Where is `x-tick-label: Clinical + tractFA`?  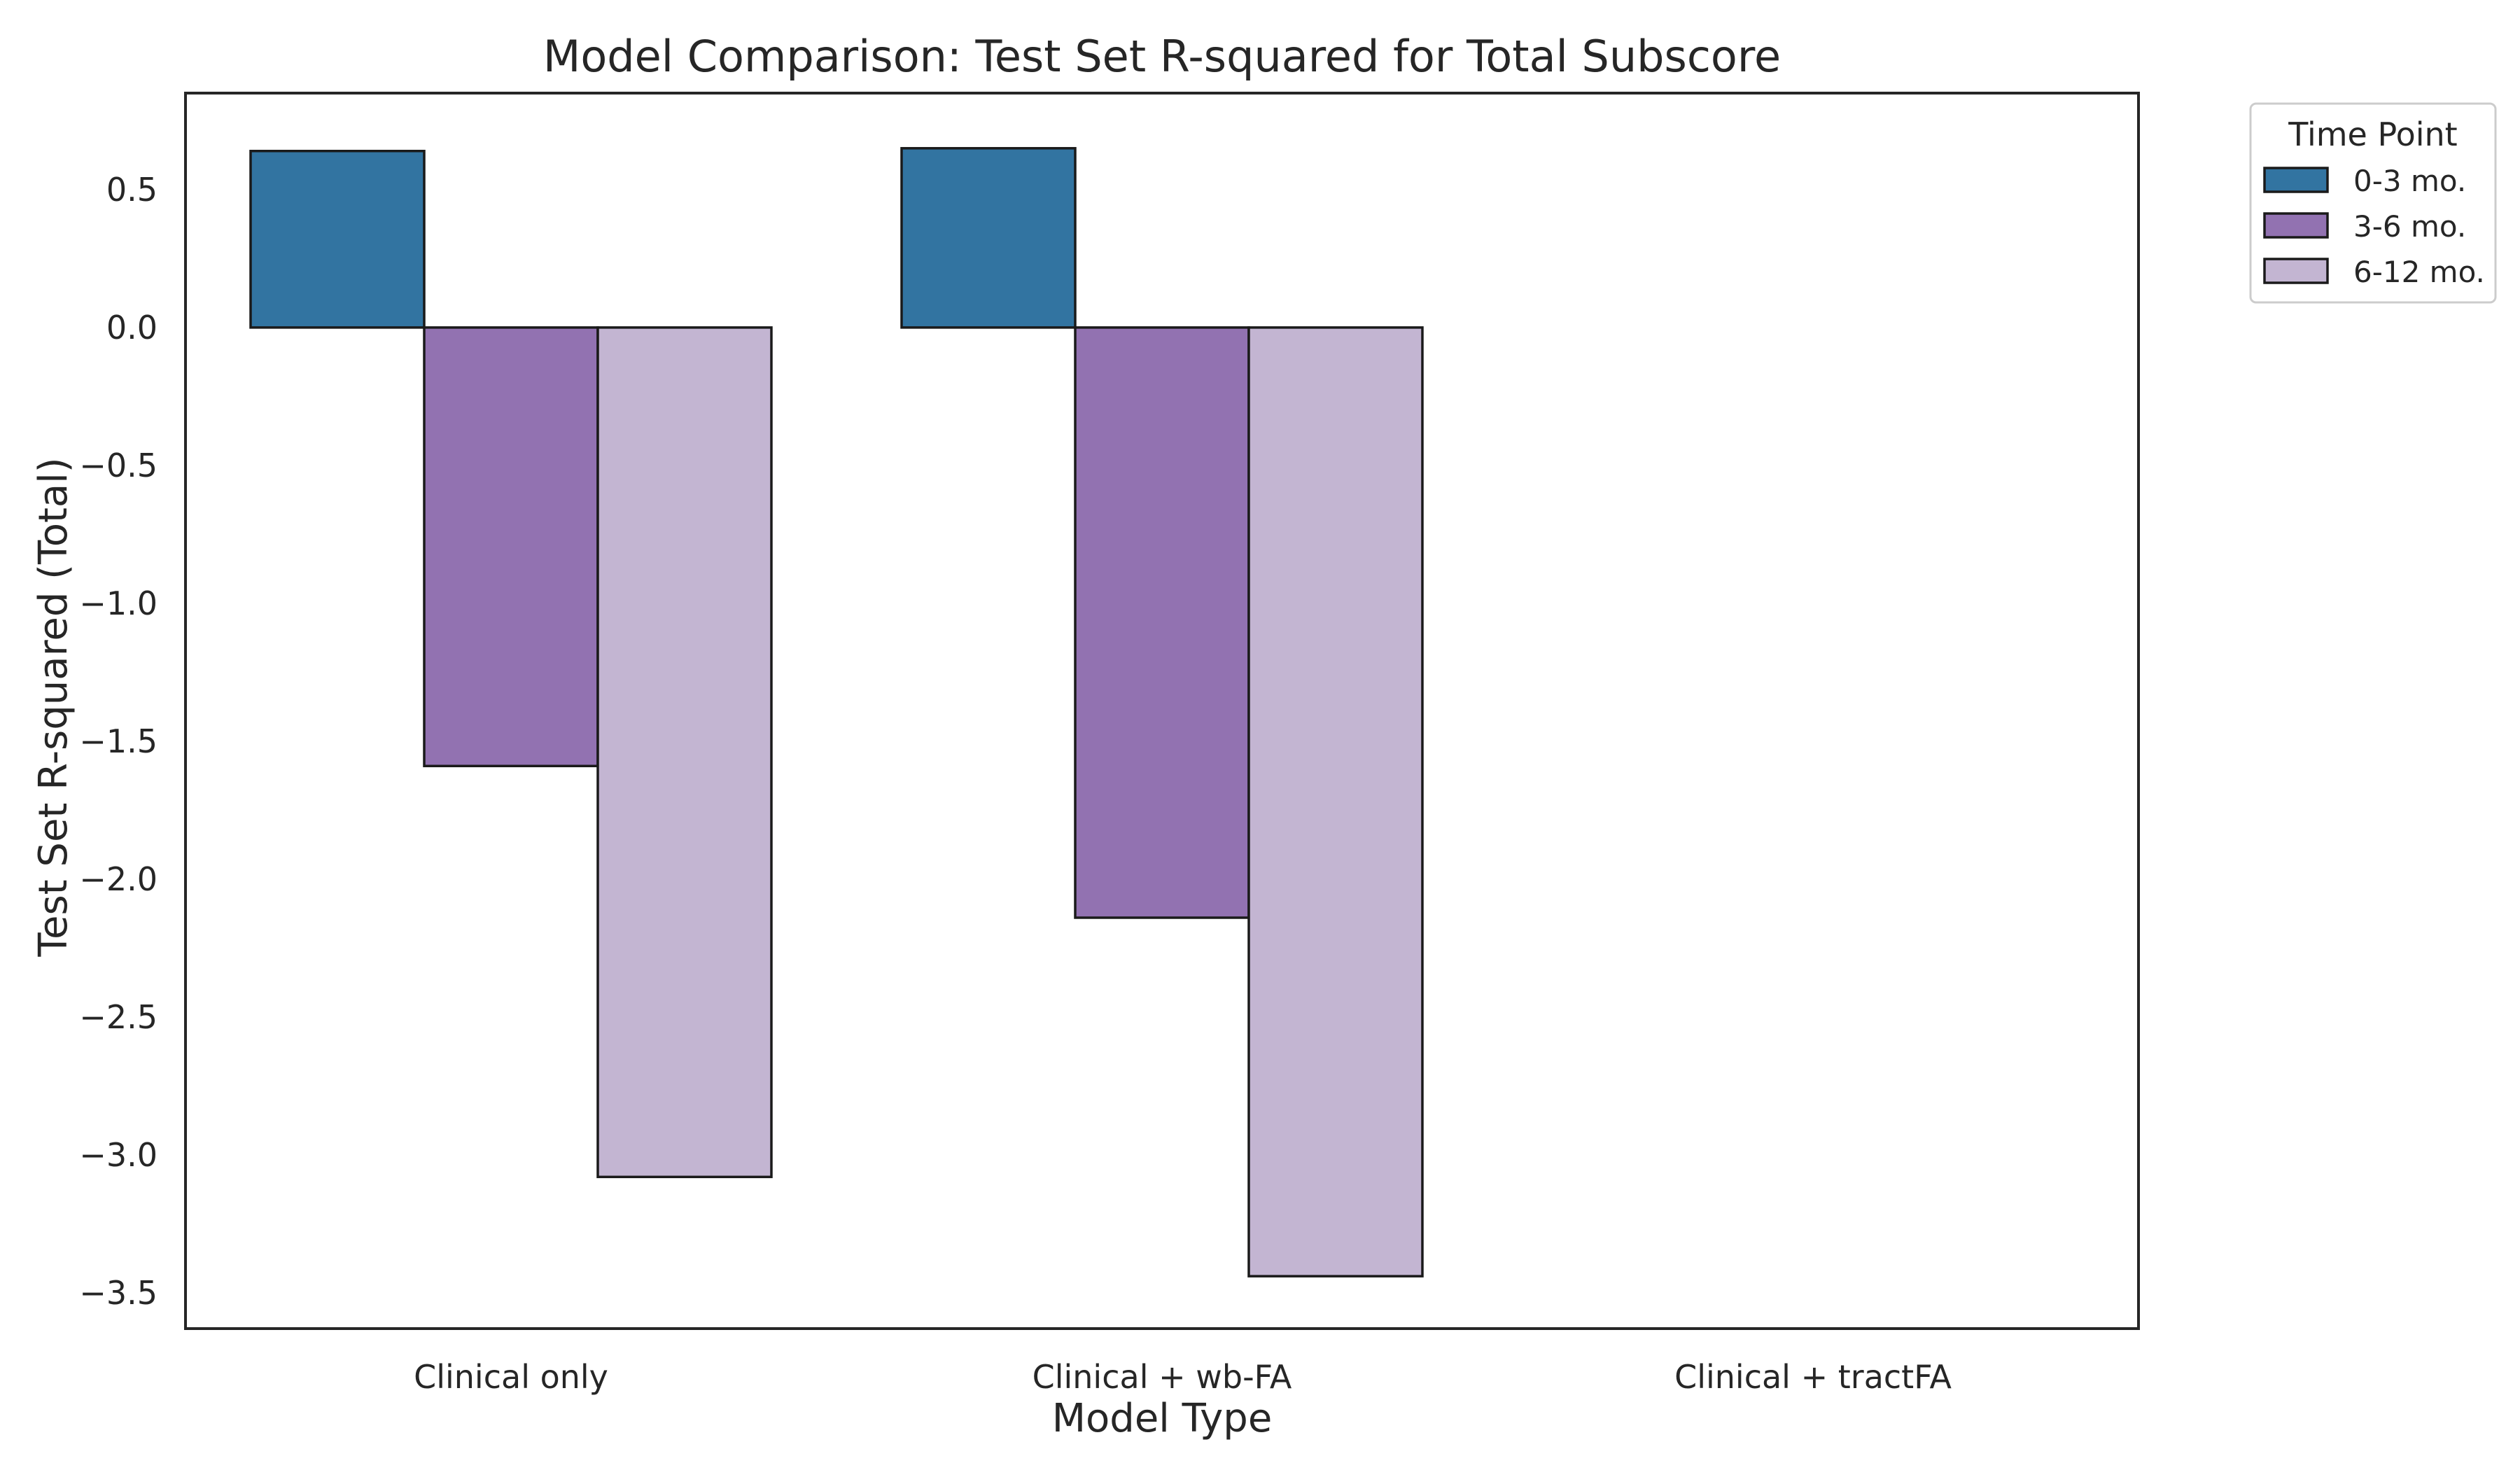
x-tick-label: Clinical + tractFA is located at coordinates (1813, 1377).